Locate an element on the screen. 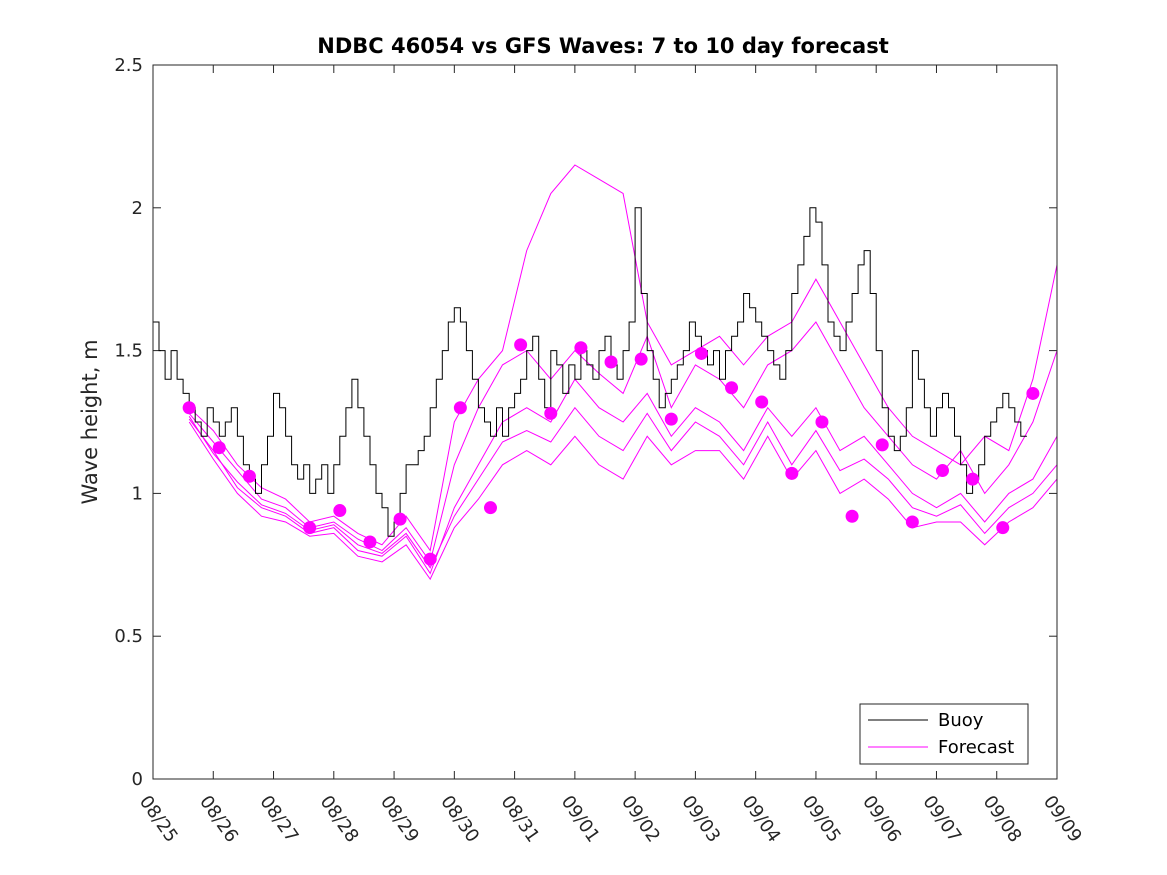  legend-box is located at coordinates (944, 734).